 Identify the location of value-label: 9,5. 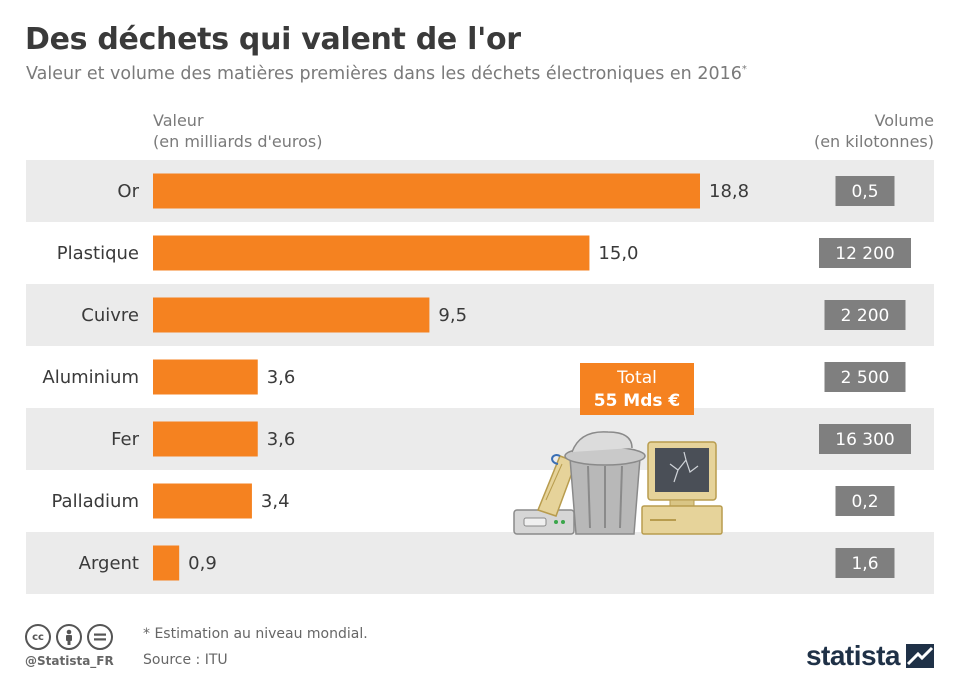
(452, 315).